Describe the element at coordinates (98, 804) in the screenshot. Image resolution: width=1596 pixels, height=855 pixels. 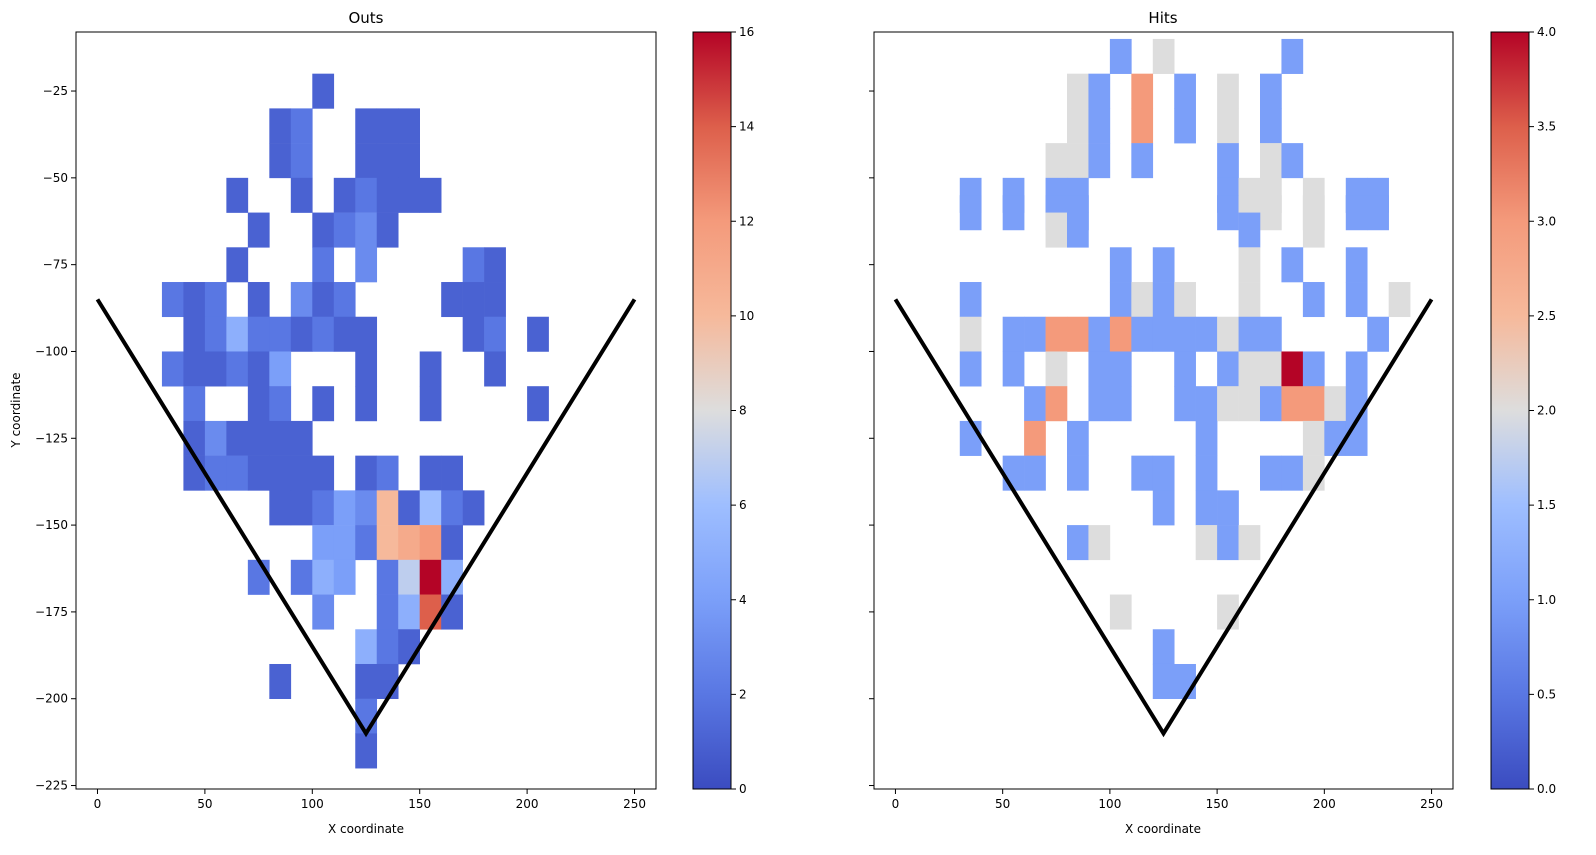
I see `outs-x-tick-label: 0` at that location.